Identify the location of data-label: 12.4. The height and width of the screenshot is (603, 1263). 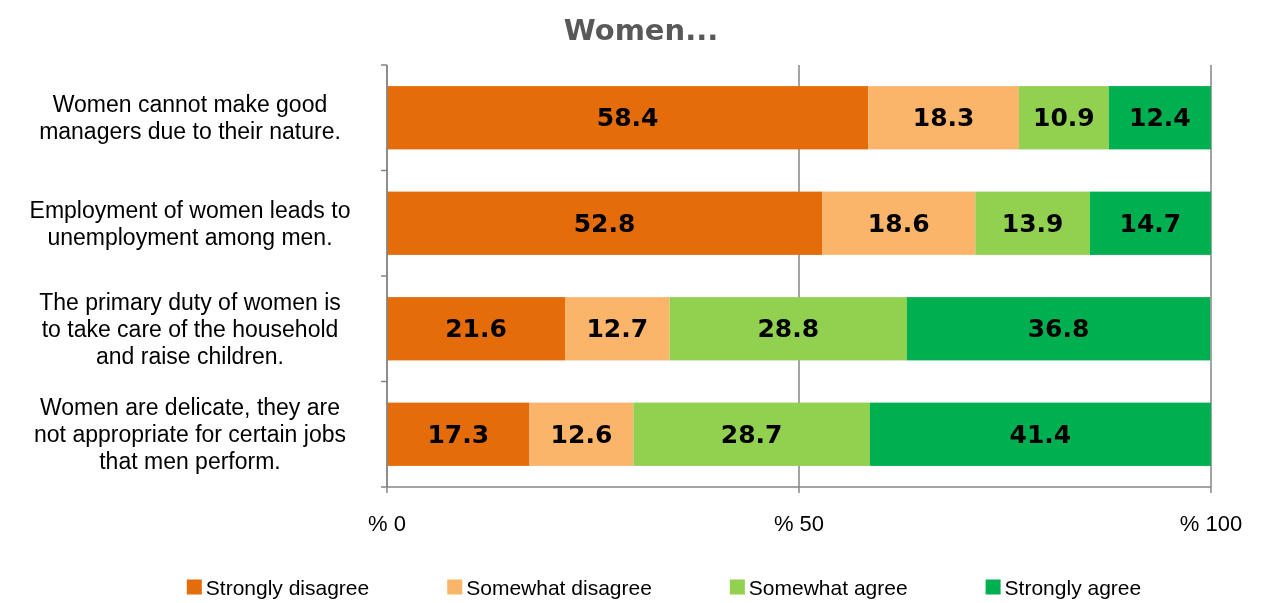
(1160, 118).